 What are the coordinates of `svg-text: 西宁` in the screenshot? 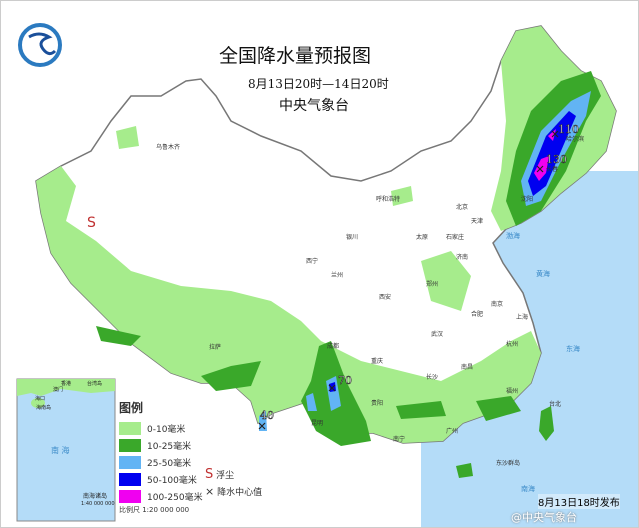 It's located at (312, 261).